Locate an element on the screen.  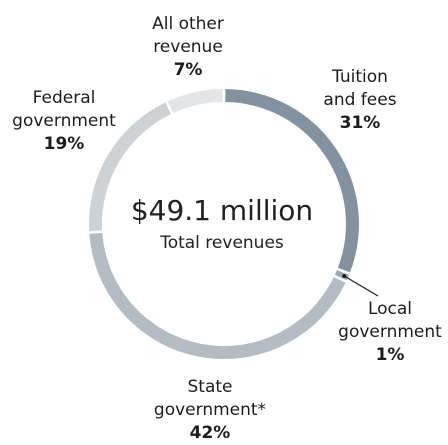
label-tuition-and-fees: Tuition and fees 31% is located at coordinates (360, 100).